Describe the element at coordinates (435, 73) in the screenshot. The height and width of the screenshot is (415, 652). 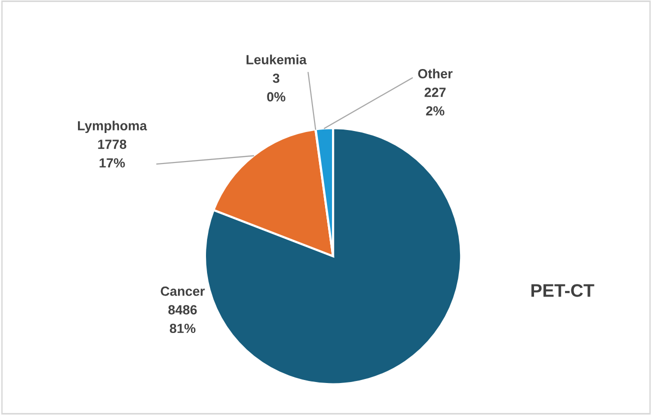
I see `slice-label: Other` at that location.